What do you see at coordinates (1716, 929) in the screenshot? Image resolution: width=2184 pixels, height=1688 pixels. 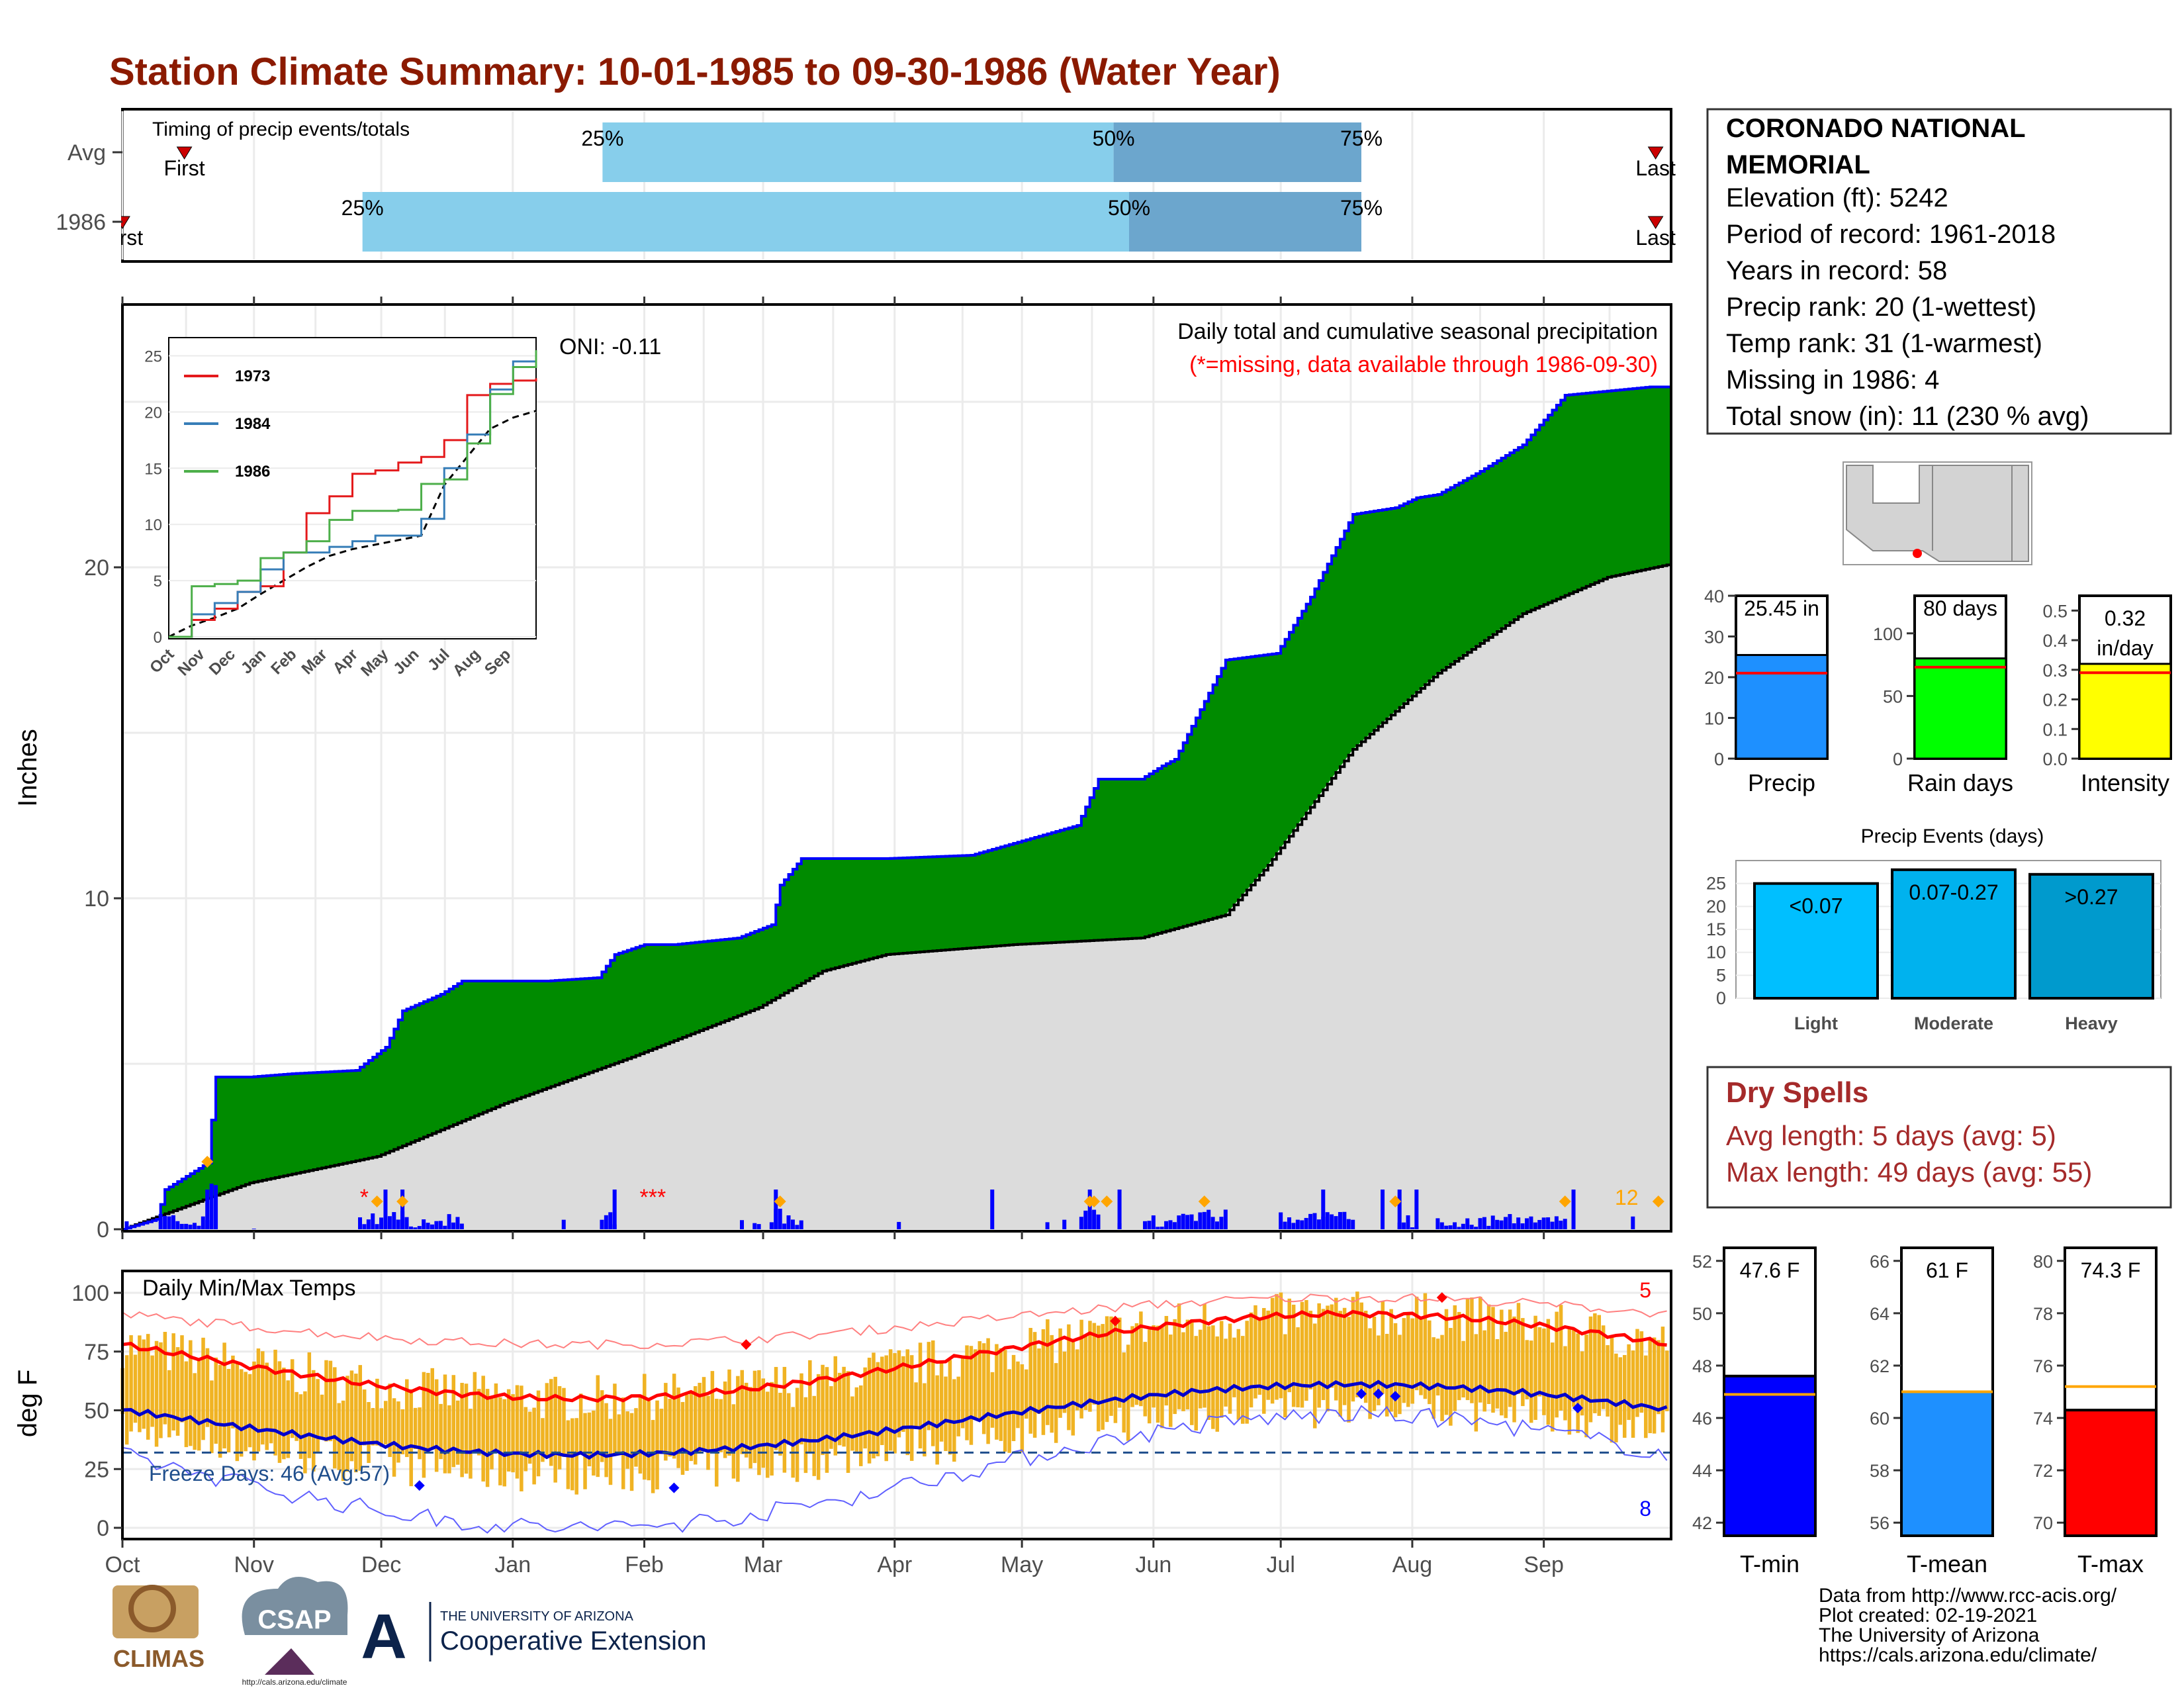 I see `events-tick-label: 15` at bounding box center [1716, 929].